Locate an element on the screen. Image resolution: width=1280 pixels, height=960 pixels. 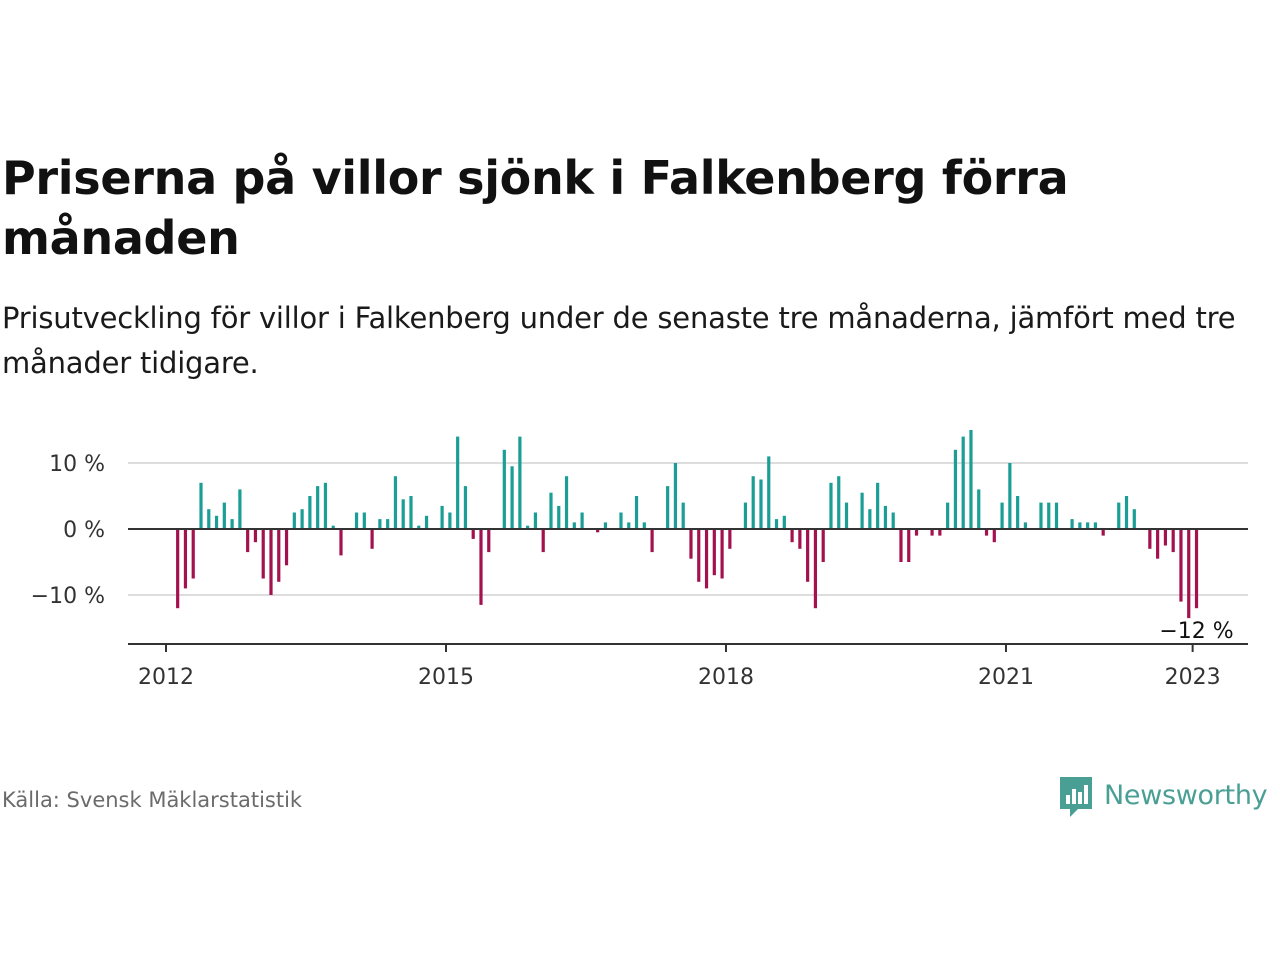
newsworthy-logo: Newsworthy is located at coordinates (1163, 795).